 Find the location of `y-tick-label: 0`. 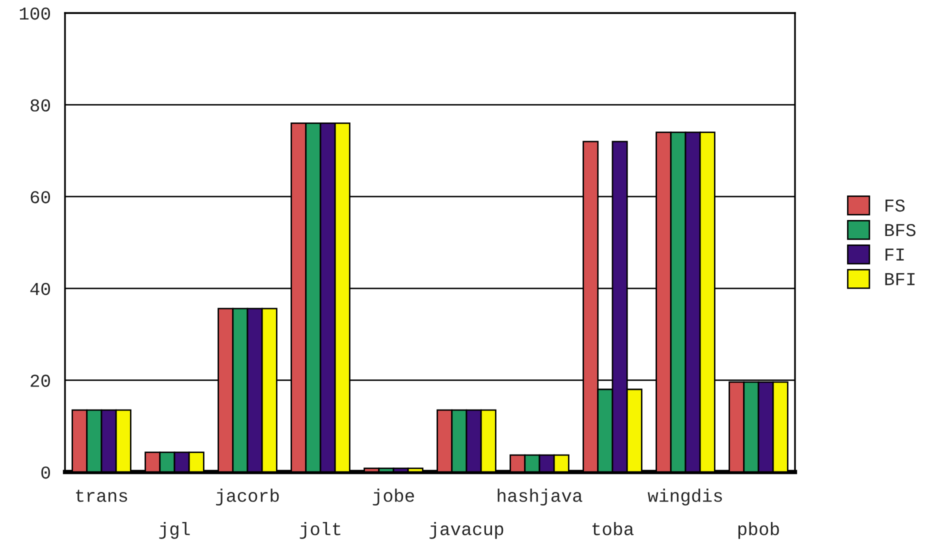

y-tick-label: 0 is located at coordinates (45, 472).